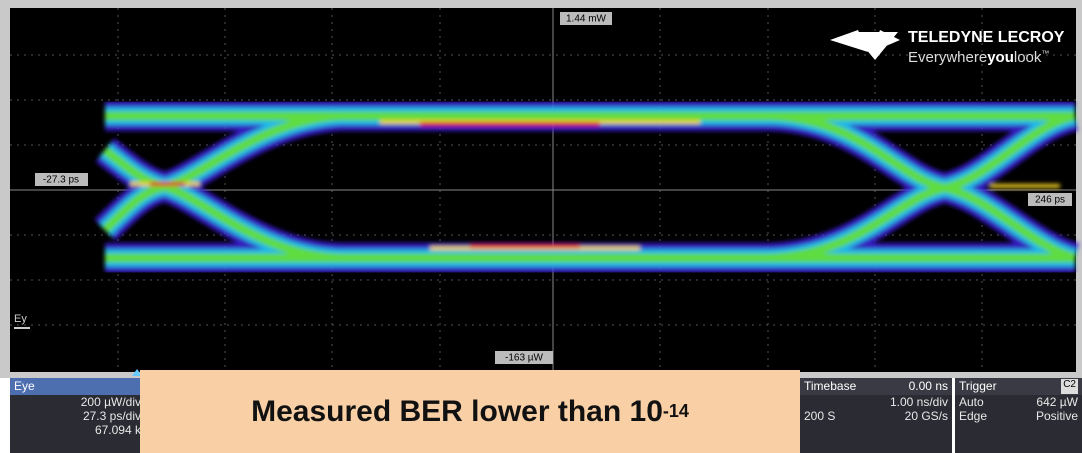 Image resolution: width=1082 pixels, height=453 pixels. I want to click on tagline-part: look, so click(1028, 57).